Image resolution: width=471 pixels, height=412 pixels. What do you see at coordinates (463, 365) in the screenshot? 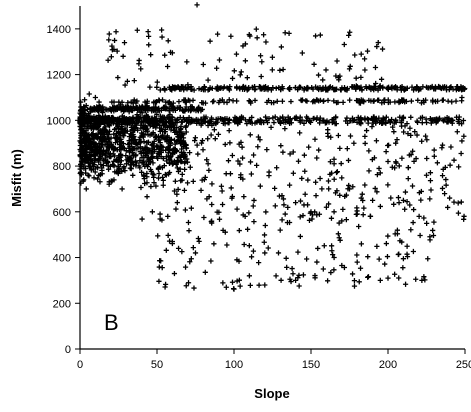
I see `x-tick-label: 250` at bounding box center [463, 365].